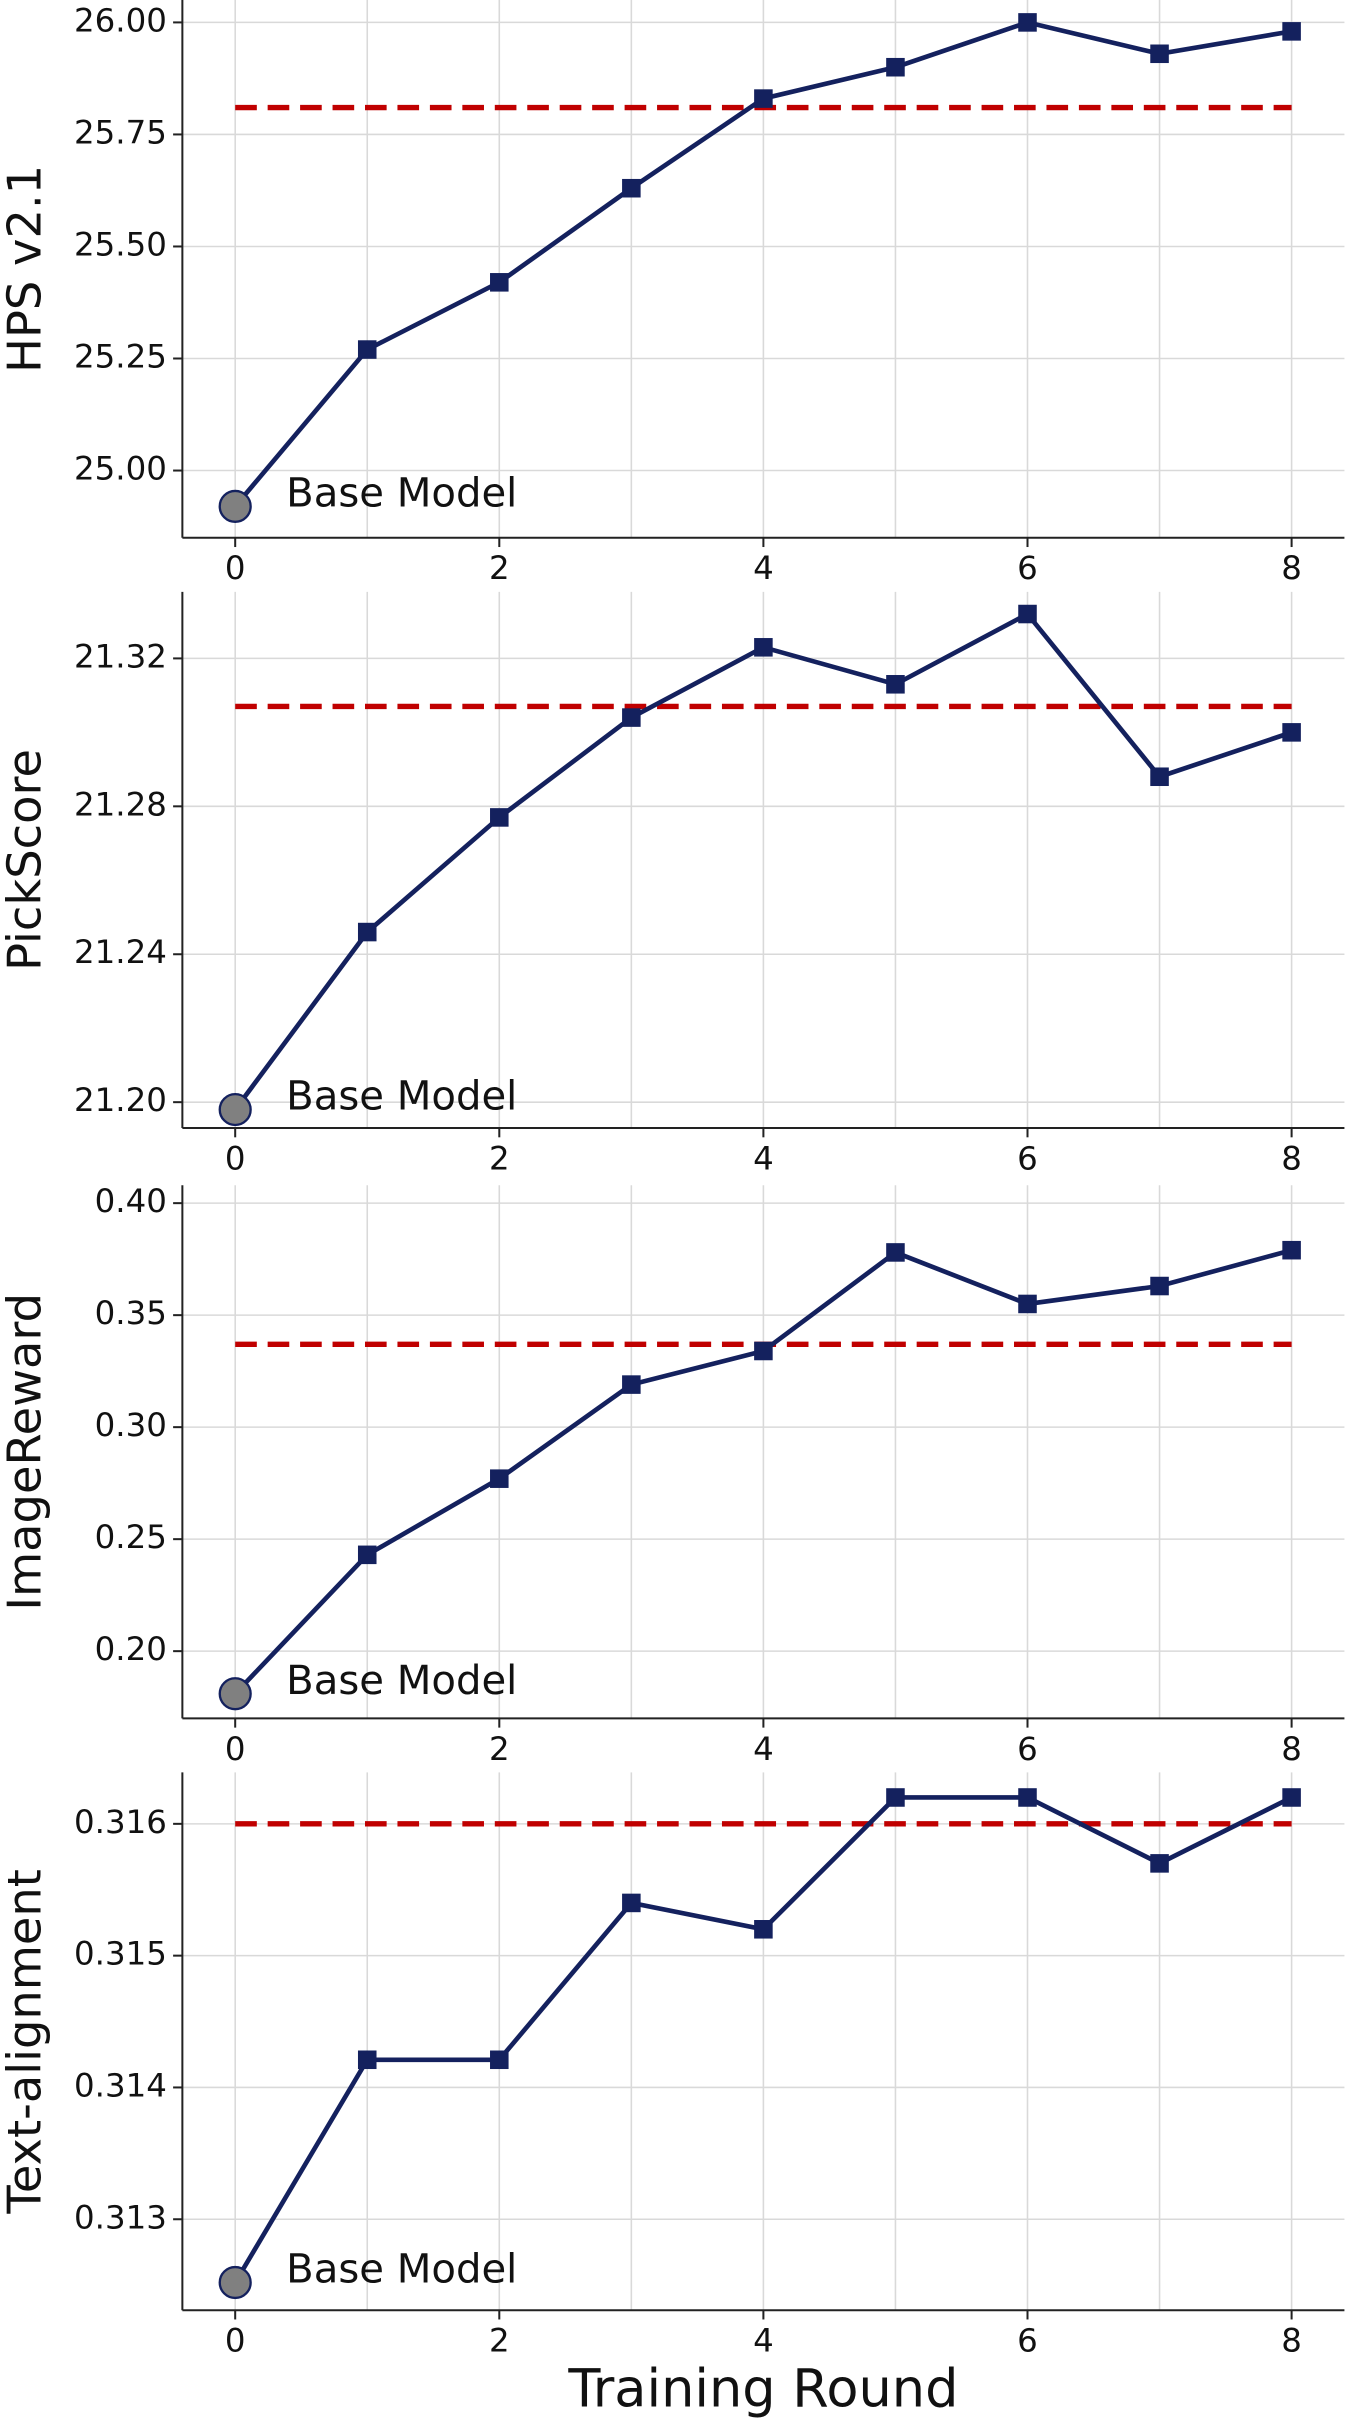 This screenshot has height=2423, width=1346. What do you see at coordinates (25, 860) in the screenshot?
I see `y-axis-label: PickScore` at bounding box center [25, 860].